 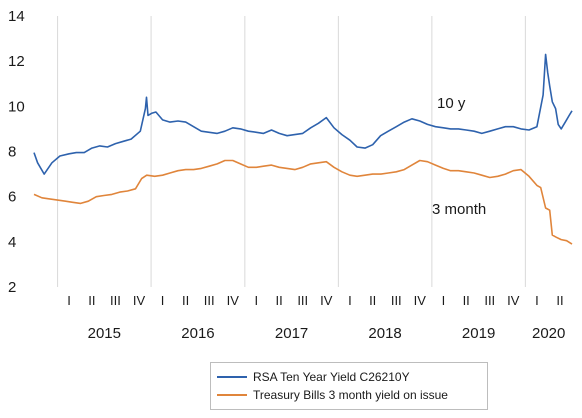 What do you see at coordinates (451, 103) in the screenshot?
I see `annotation-10y: 10 y` at bounding box center [451, 103].